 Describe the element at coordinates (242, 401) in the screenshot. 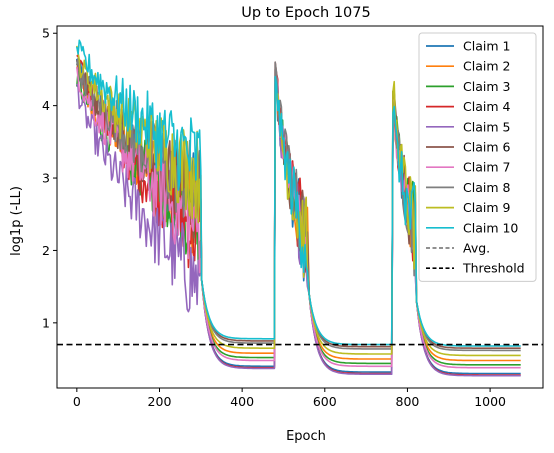

I see `x-tick-label: 400` at that location.